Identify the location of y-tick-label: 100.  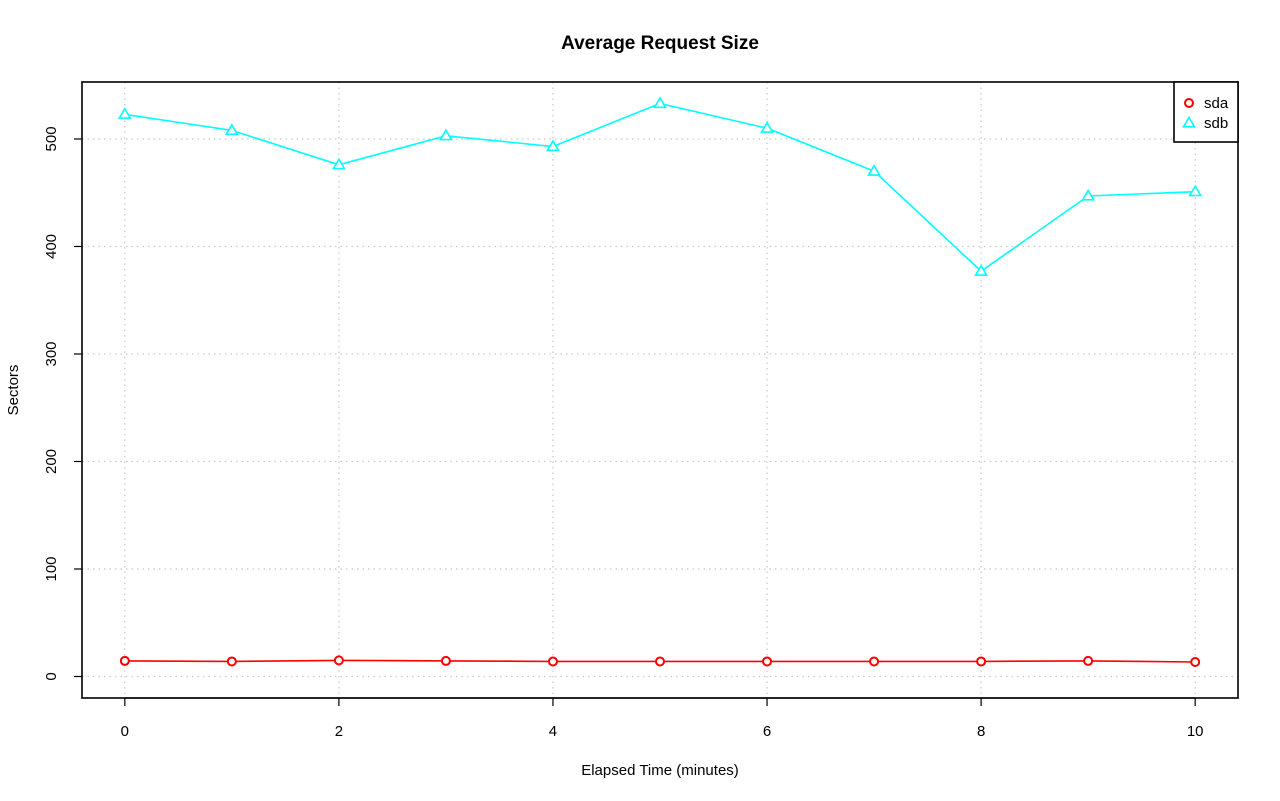
(51, 568).